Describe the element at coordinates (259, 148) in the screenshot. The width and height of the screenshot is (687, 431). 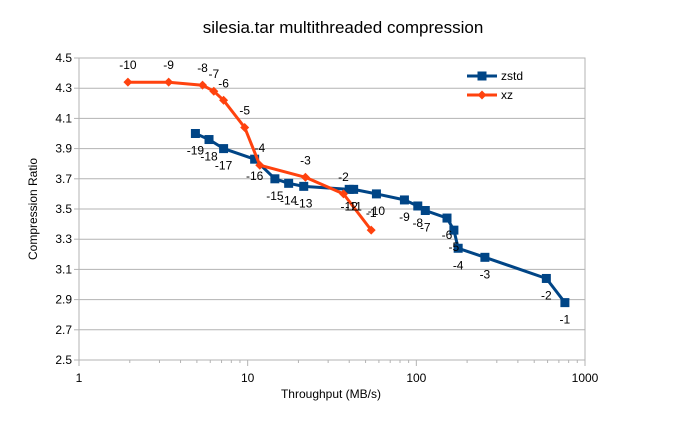
I see `xz-data-label: -4` at that location.